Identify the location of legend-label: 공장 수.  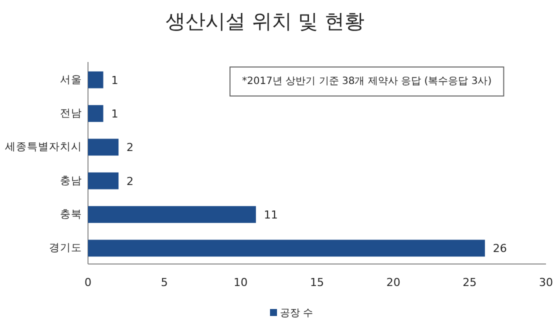
(297, 313).